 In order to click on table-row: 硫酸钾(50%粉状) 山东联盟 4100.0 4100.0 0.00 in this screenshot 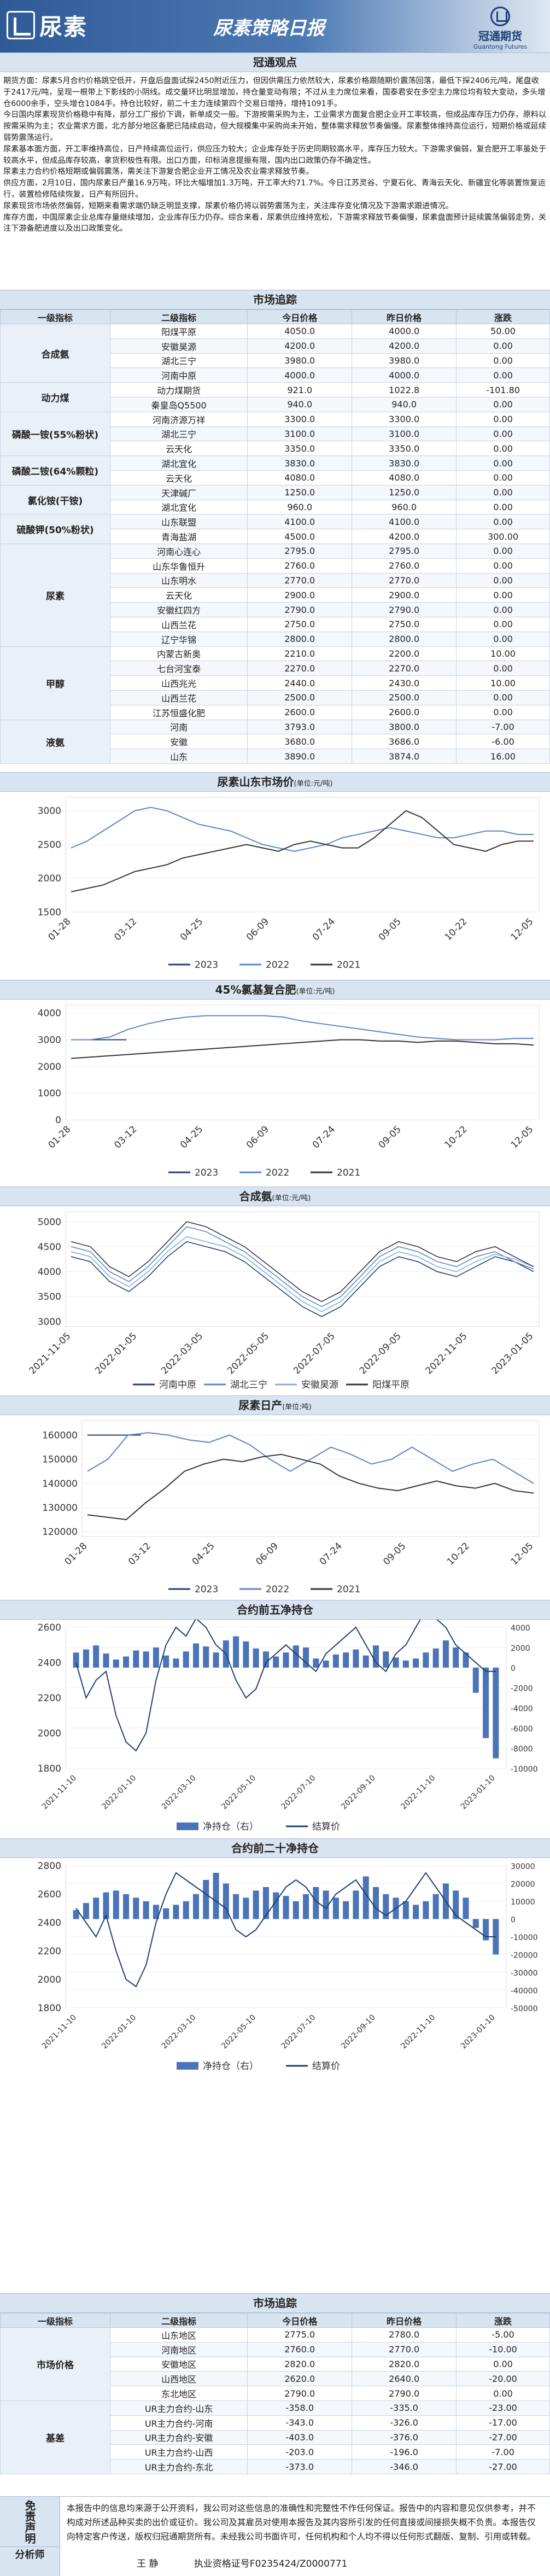, I will do `click(275, 529)`.